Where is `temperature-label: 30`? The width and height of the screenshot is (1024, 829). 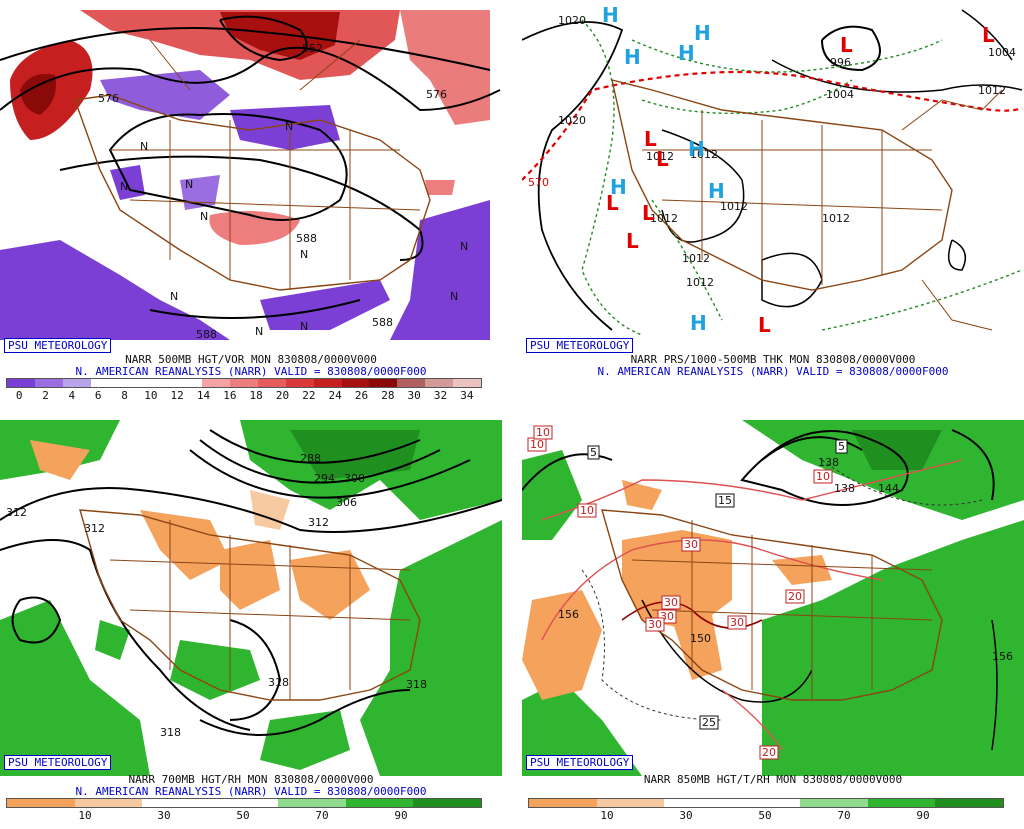 temperature-label: 30 is located at coordinates (691, 544).